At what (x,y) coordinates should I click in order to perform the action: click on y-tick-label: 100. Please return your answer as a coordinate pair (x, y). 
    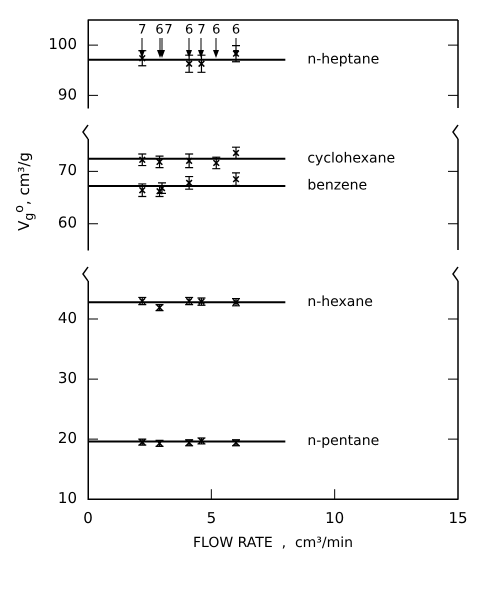
    Looking at the image, I should click on (62, 44).